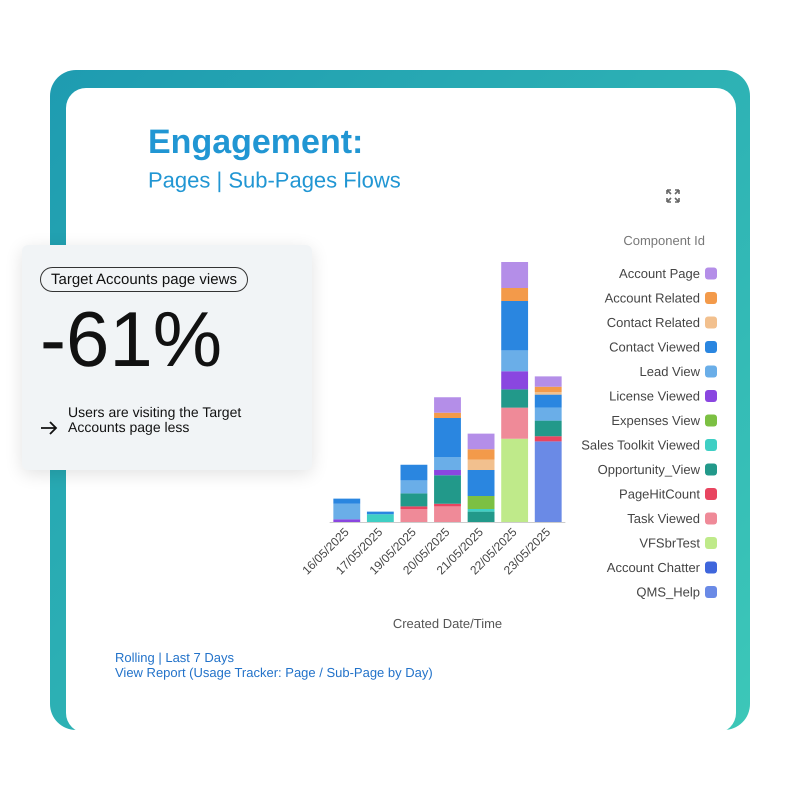 This screenshot has height=800, width=800. Describe the element at coordinates (652, 298) in the screenshot. I see `legend-label: Account Related` at that location.